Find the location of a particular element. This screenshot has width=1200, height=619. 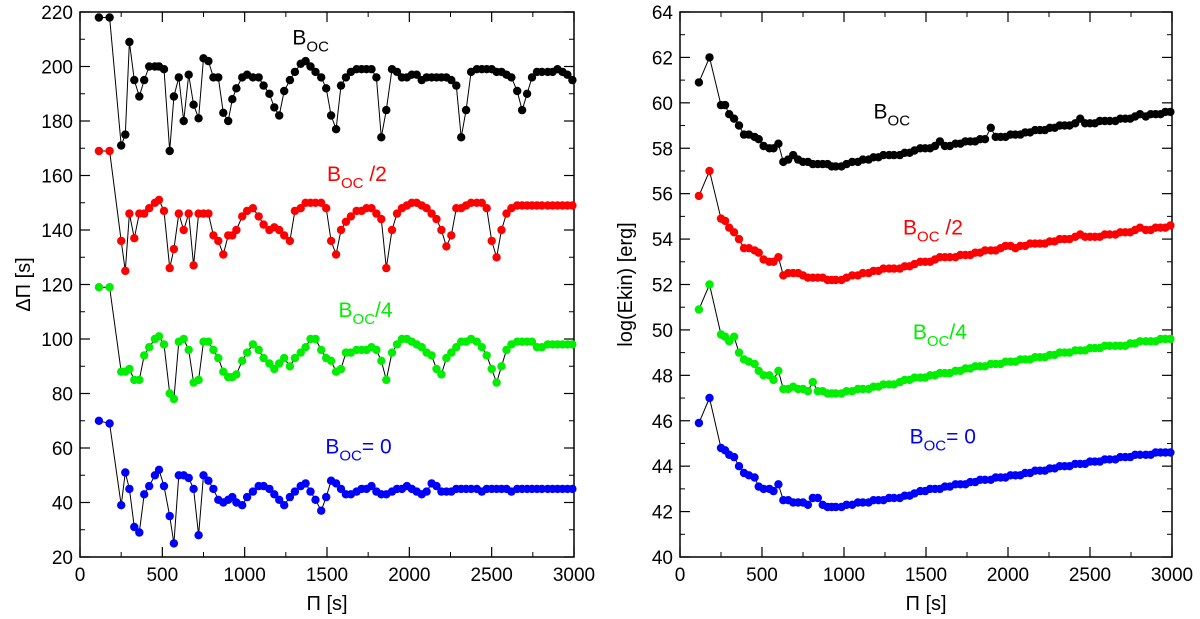

chart-0-y-tick-label: 60 is located at coordinates (62, 449).